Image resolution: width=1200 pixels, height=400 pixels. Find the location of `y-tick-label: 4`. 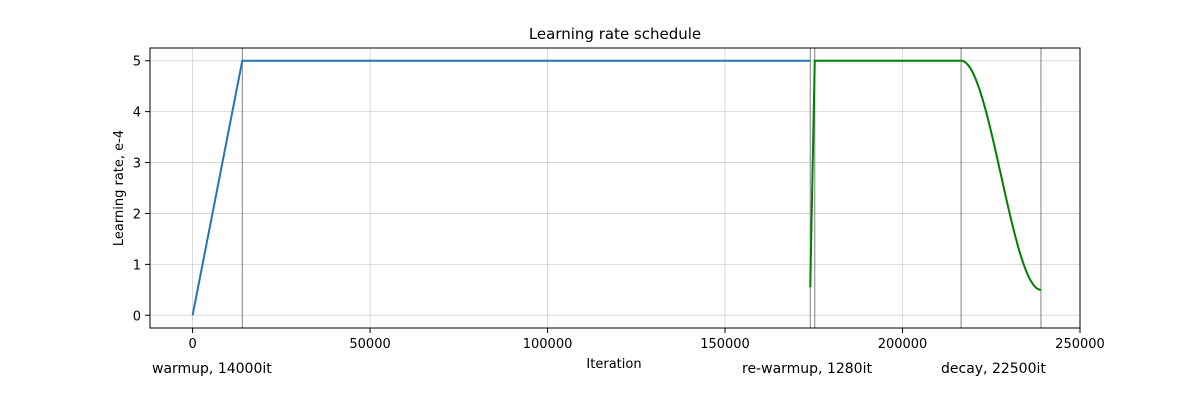

y-tick-label: 4 is located at coordinates (137, 113).